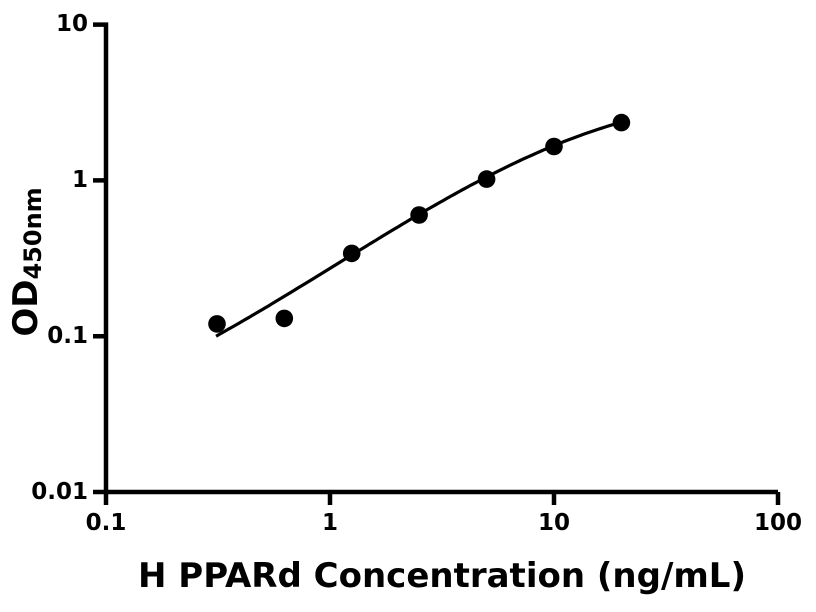 The image size is (816, 612). What do you see at coordinates (67, 335) in the screenshot?
I see `y-tick-label: 0.1` at bounding box center [67, 335].